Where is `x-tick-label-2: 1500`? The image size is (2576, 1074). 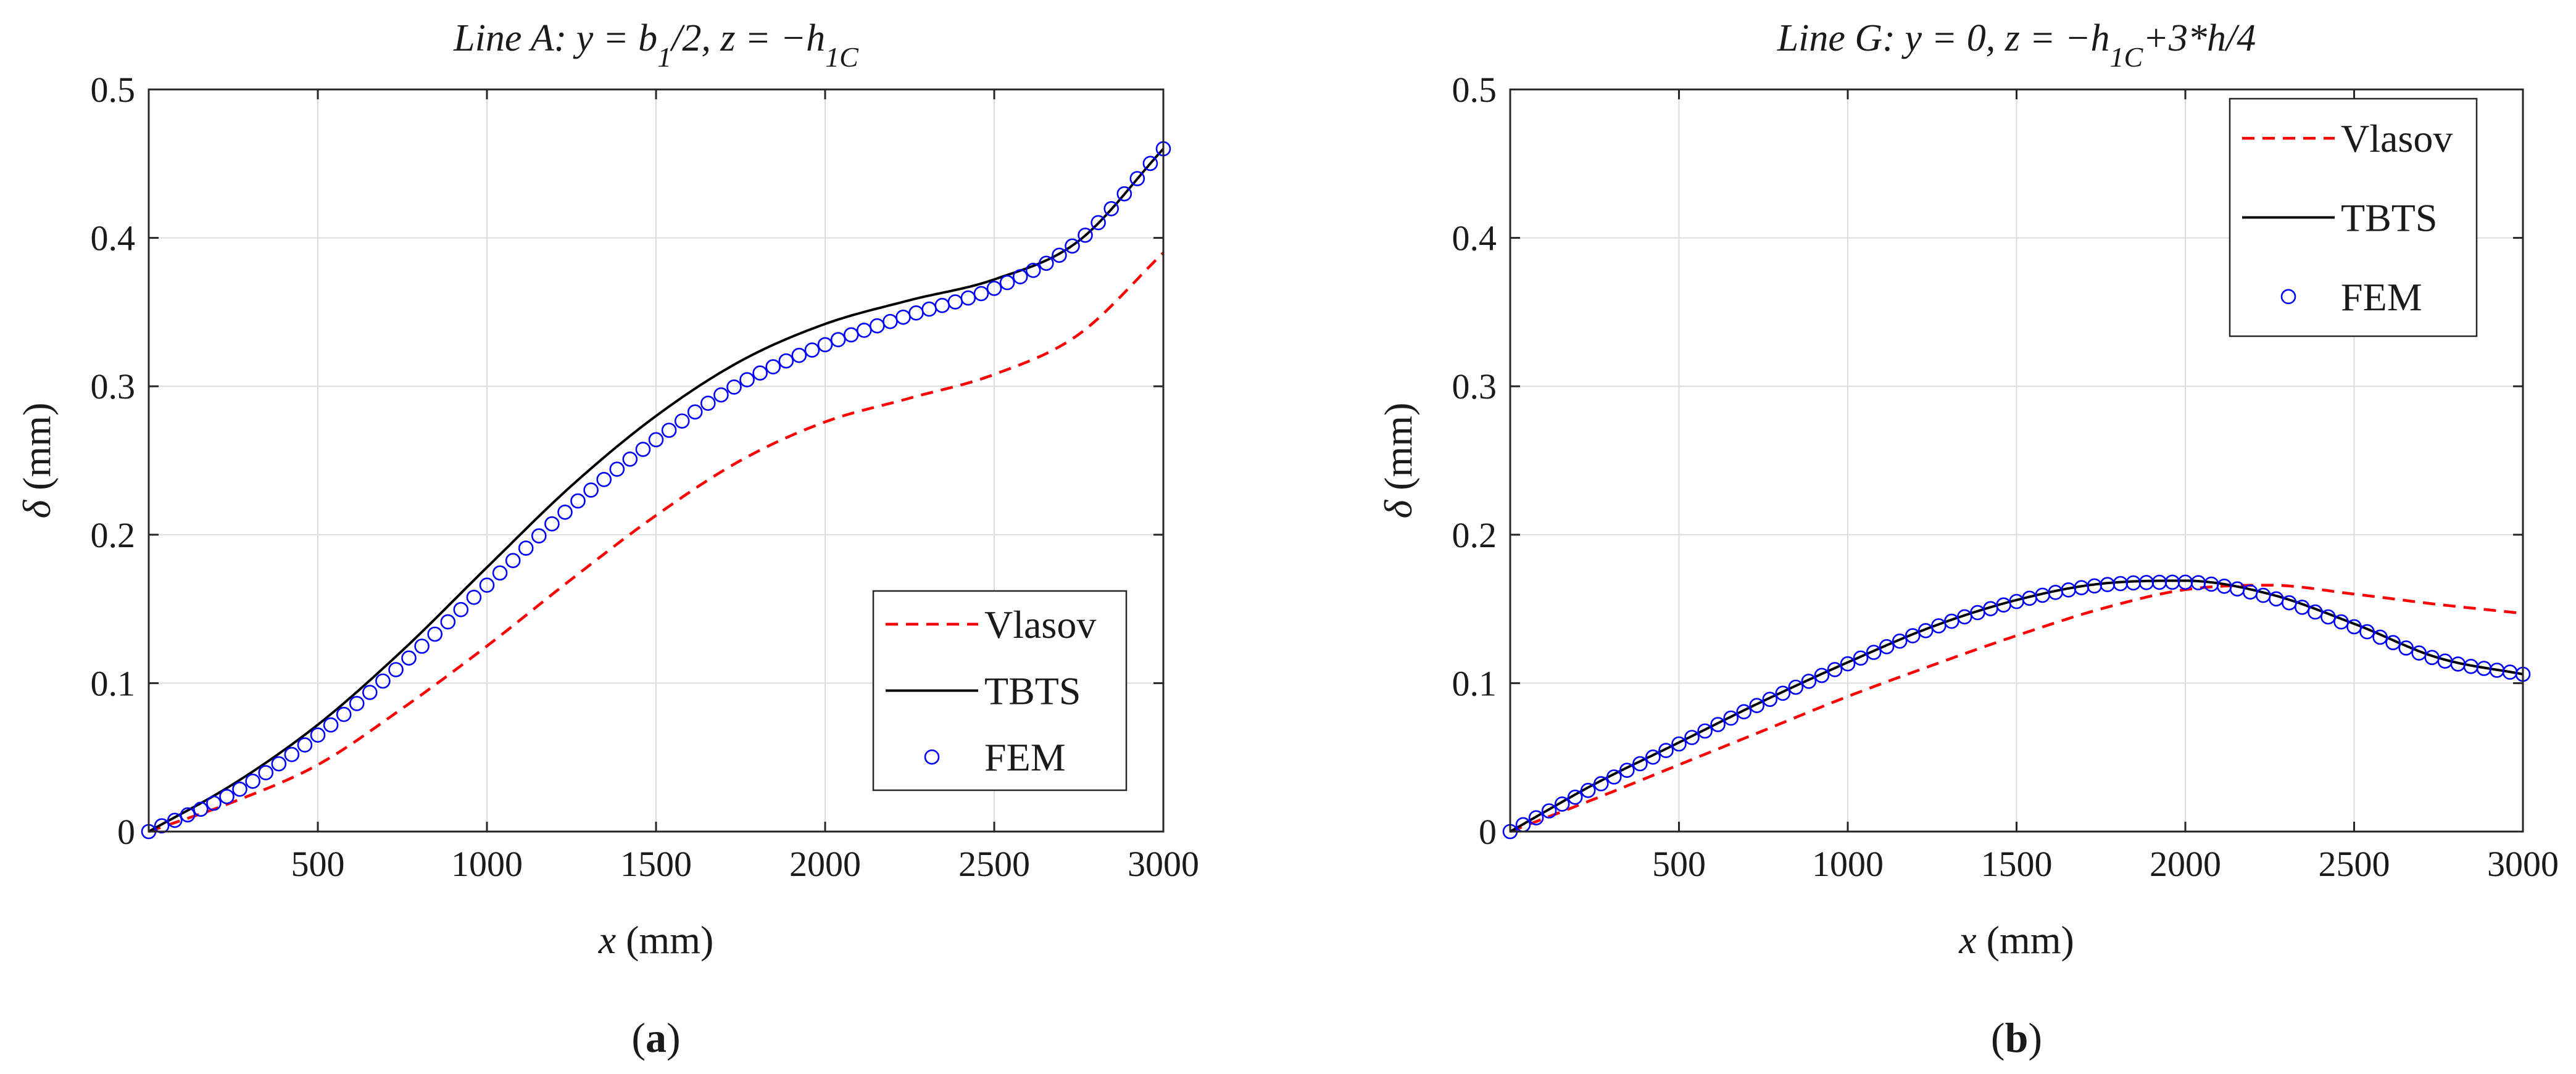 x-tick-label-2: 1500 is located at coordinates (656, 864).